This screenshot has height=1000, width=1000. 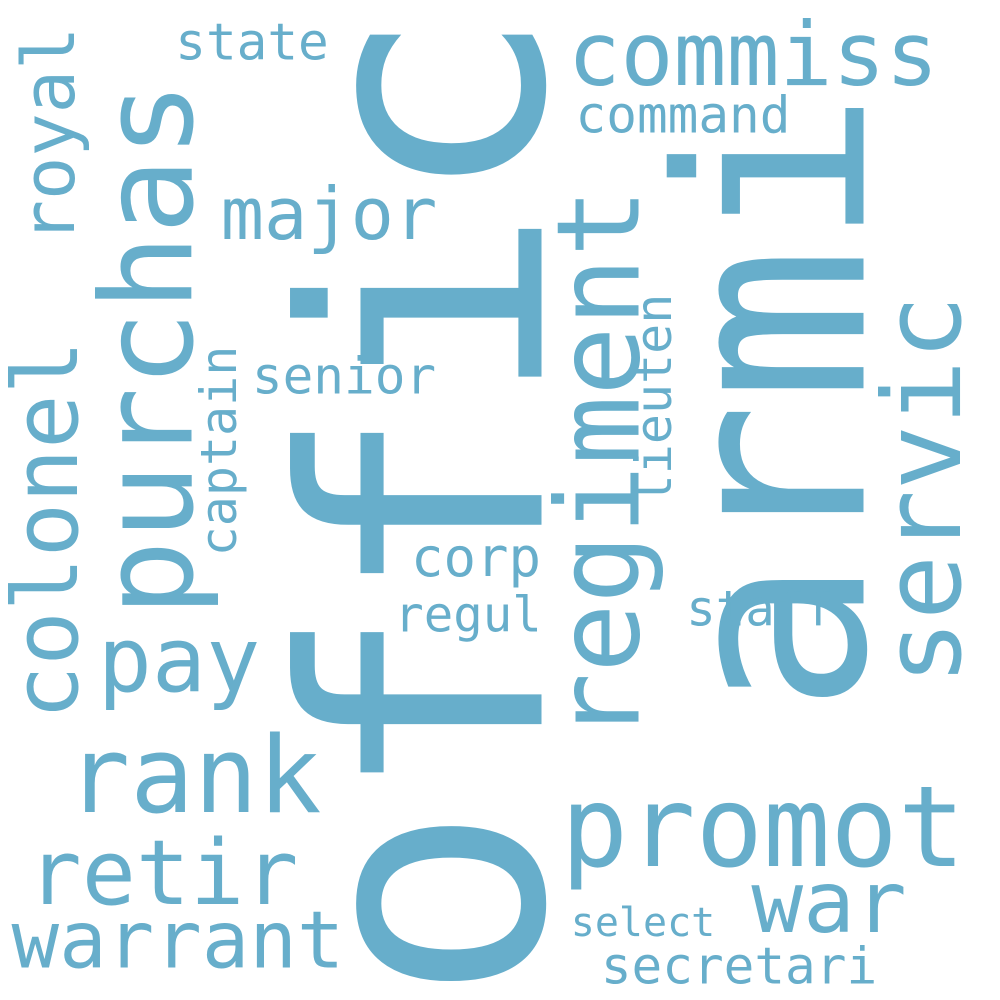 What do you see at coordinates (763, 828) in the screenshot?
I see `word-promot: promot` at bounding box center [763, 828].